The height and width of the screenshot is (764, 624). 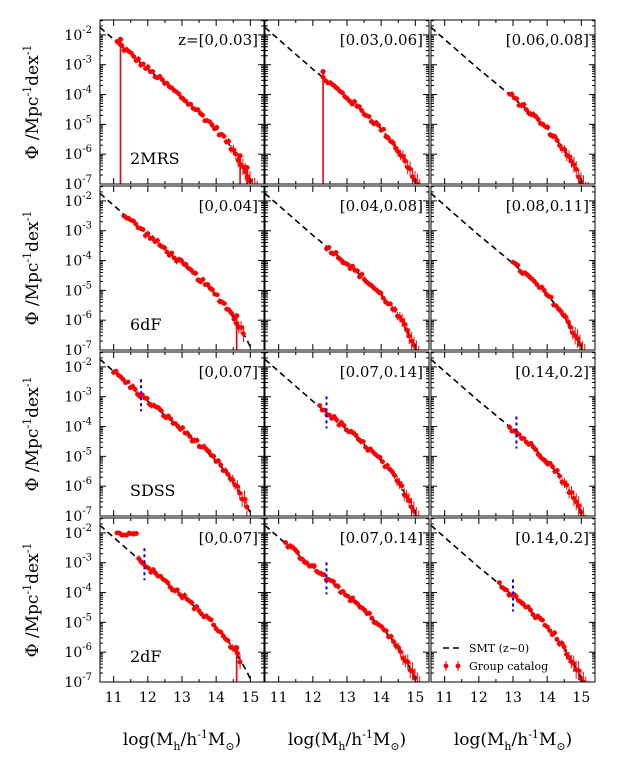 I want to click on panel-redshift-label: [0,0.04], so click(x=228, y=206).